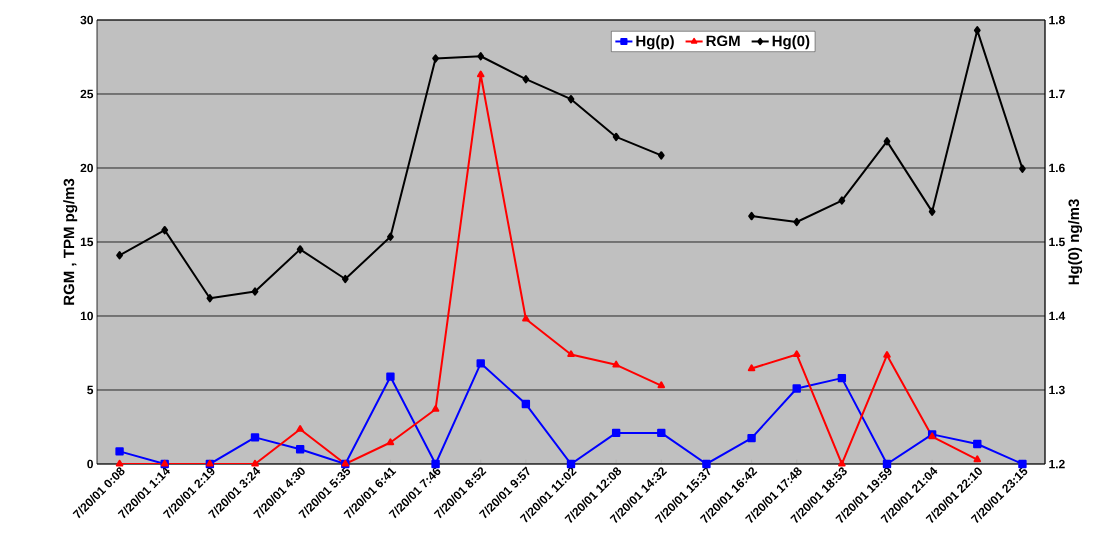  Describe the element at coordinates (723, 41) in the screenshot. I see `legend-label: RGM` at that location.